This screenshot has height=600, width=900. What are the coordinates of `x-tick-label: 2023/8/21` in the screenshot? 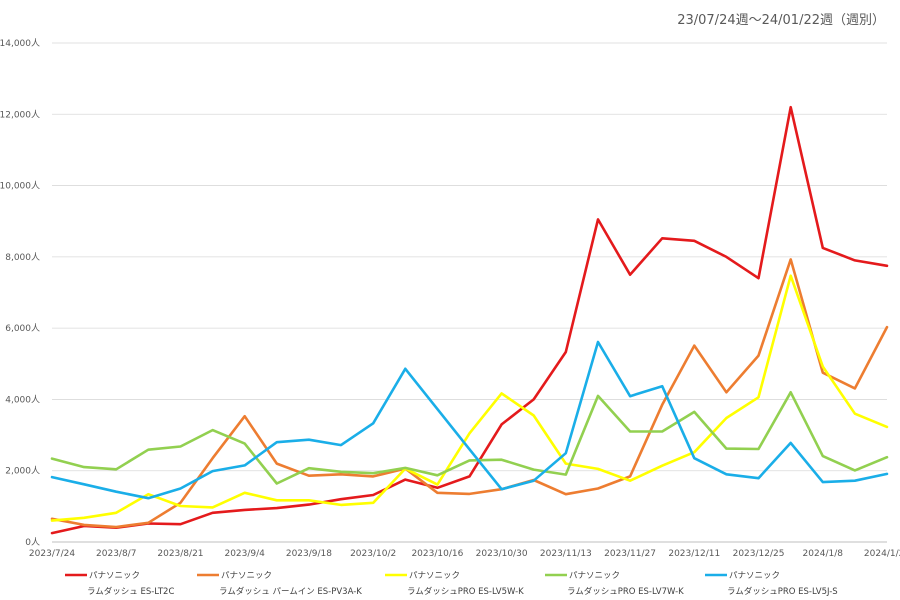 It's located at (180, 554).